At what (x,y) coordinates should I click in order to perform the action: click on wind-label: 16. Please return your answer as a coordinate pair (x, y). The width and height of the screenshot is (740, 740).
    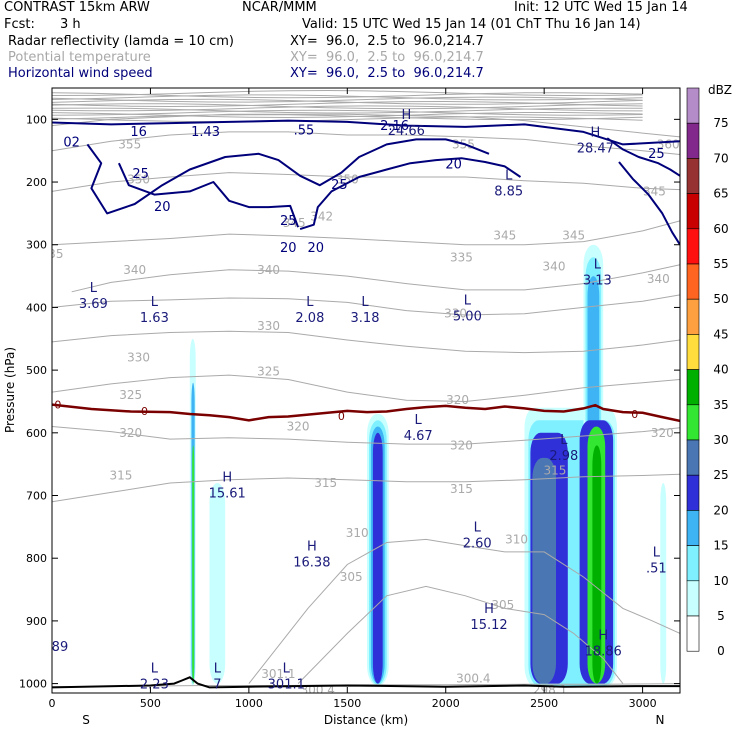
    Looking at the image, I should click on (138, 132).